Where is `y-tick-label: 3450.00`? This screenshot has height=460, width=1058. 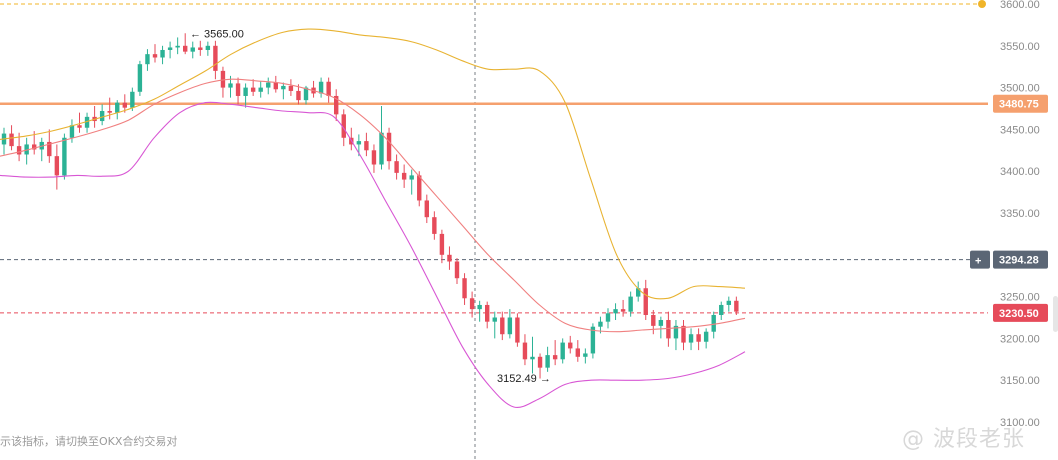 y-tick-label: 3450.00 is located at coordinates (1020, 130).